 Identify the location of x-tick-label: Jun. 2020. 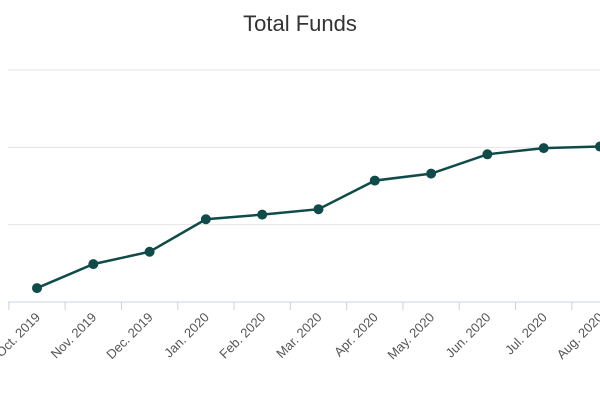
(468, 335).